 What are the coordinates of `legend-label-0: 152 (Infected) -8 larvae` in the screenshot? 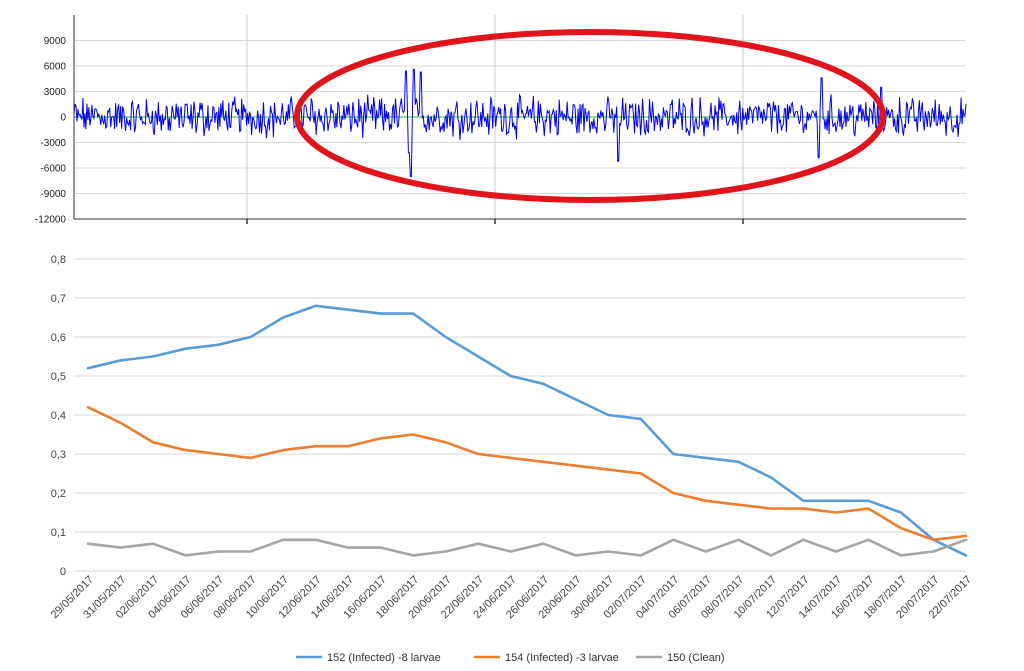 It's located at (384, 658).